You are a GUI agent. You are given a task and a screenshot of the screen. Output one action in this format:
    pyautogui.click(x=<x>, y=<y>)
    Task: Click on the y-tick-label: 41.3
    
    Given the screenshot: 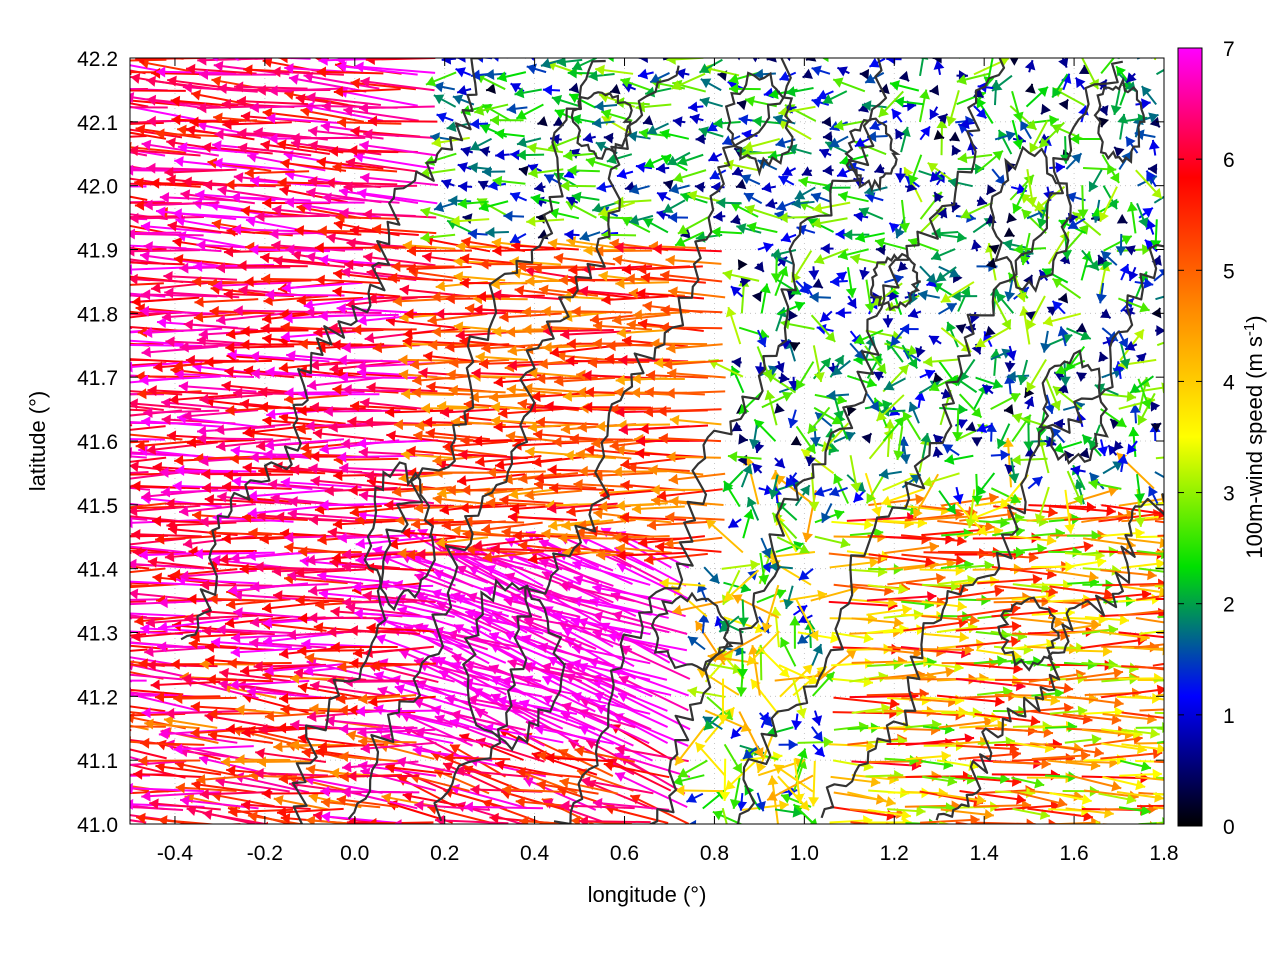 What is the action you would take?
    pyautogui.click(x=97, y=634)
    